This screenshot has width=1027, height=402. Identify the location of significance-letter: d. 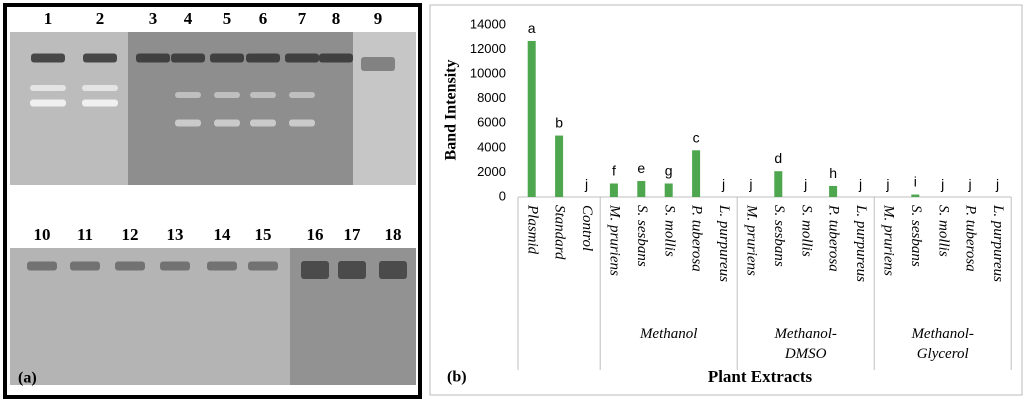
(778, 158).